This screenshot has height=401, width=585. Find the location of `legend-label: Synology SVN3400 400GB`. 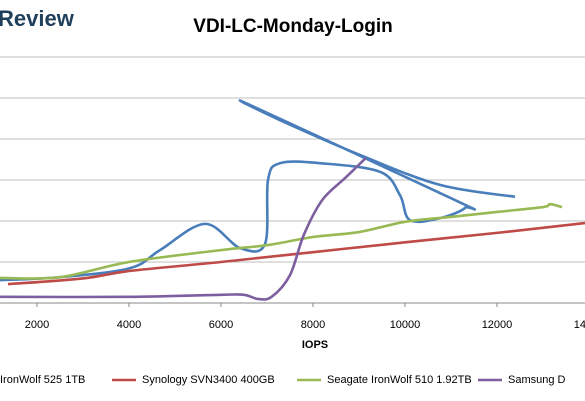

legend-label: Synology SVN3400 400GB is located at coordinates (208, 380).